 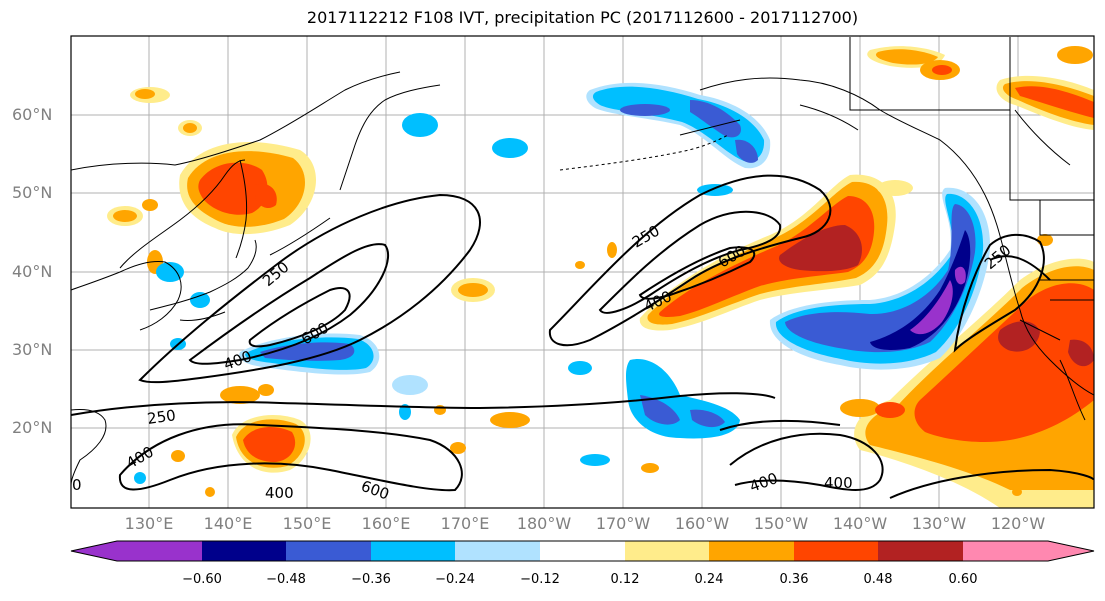 What do you see at coordinates (161, 417) in the screenshot?
I see `contour-label: 250` at bounding box center [161, 417].